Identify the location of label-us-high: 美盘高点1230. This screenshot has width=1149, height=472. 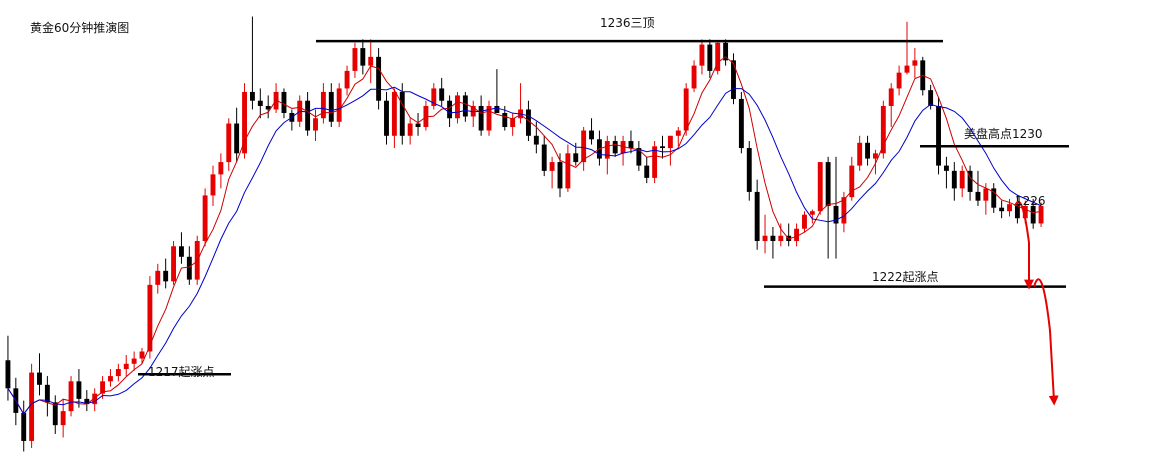
(1003, 133).